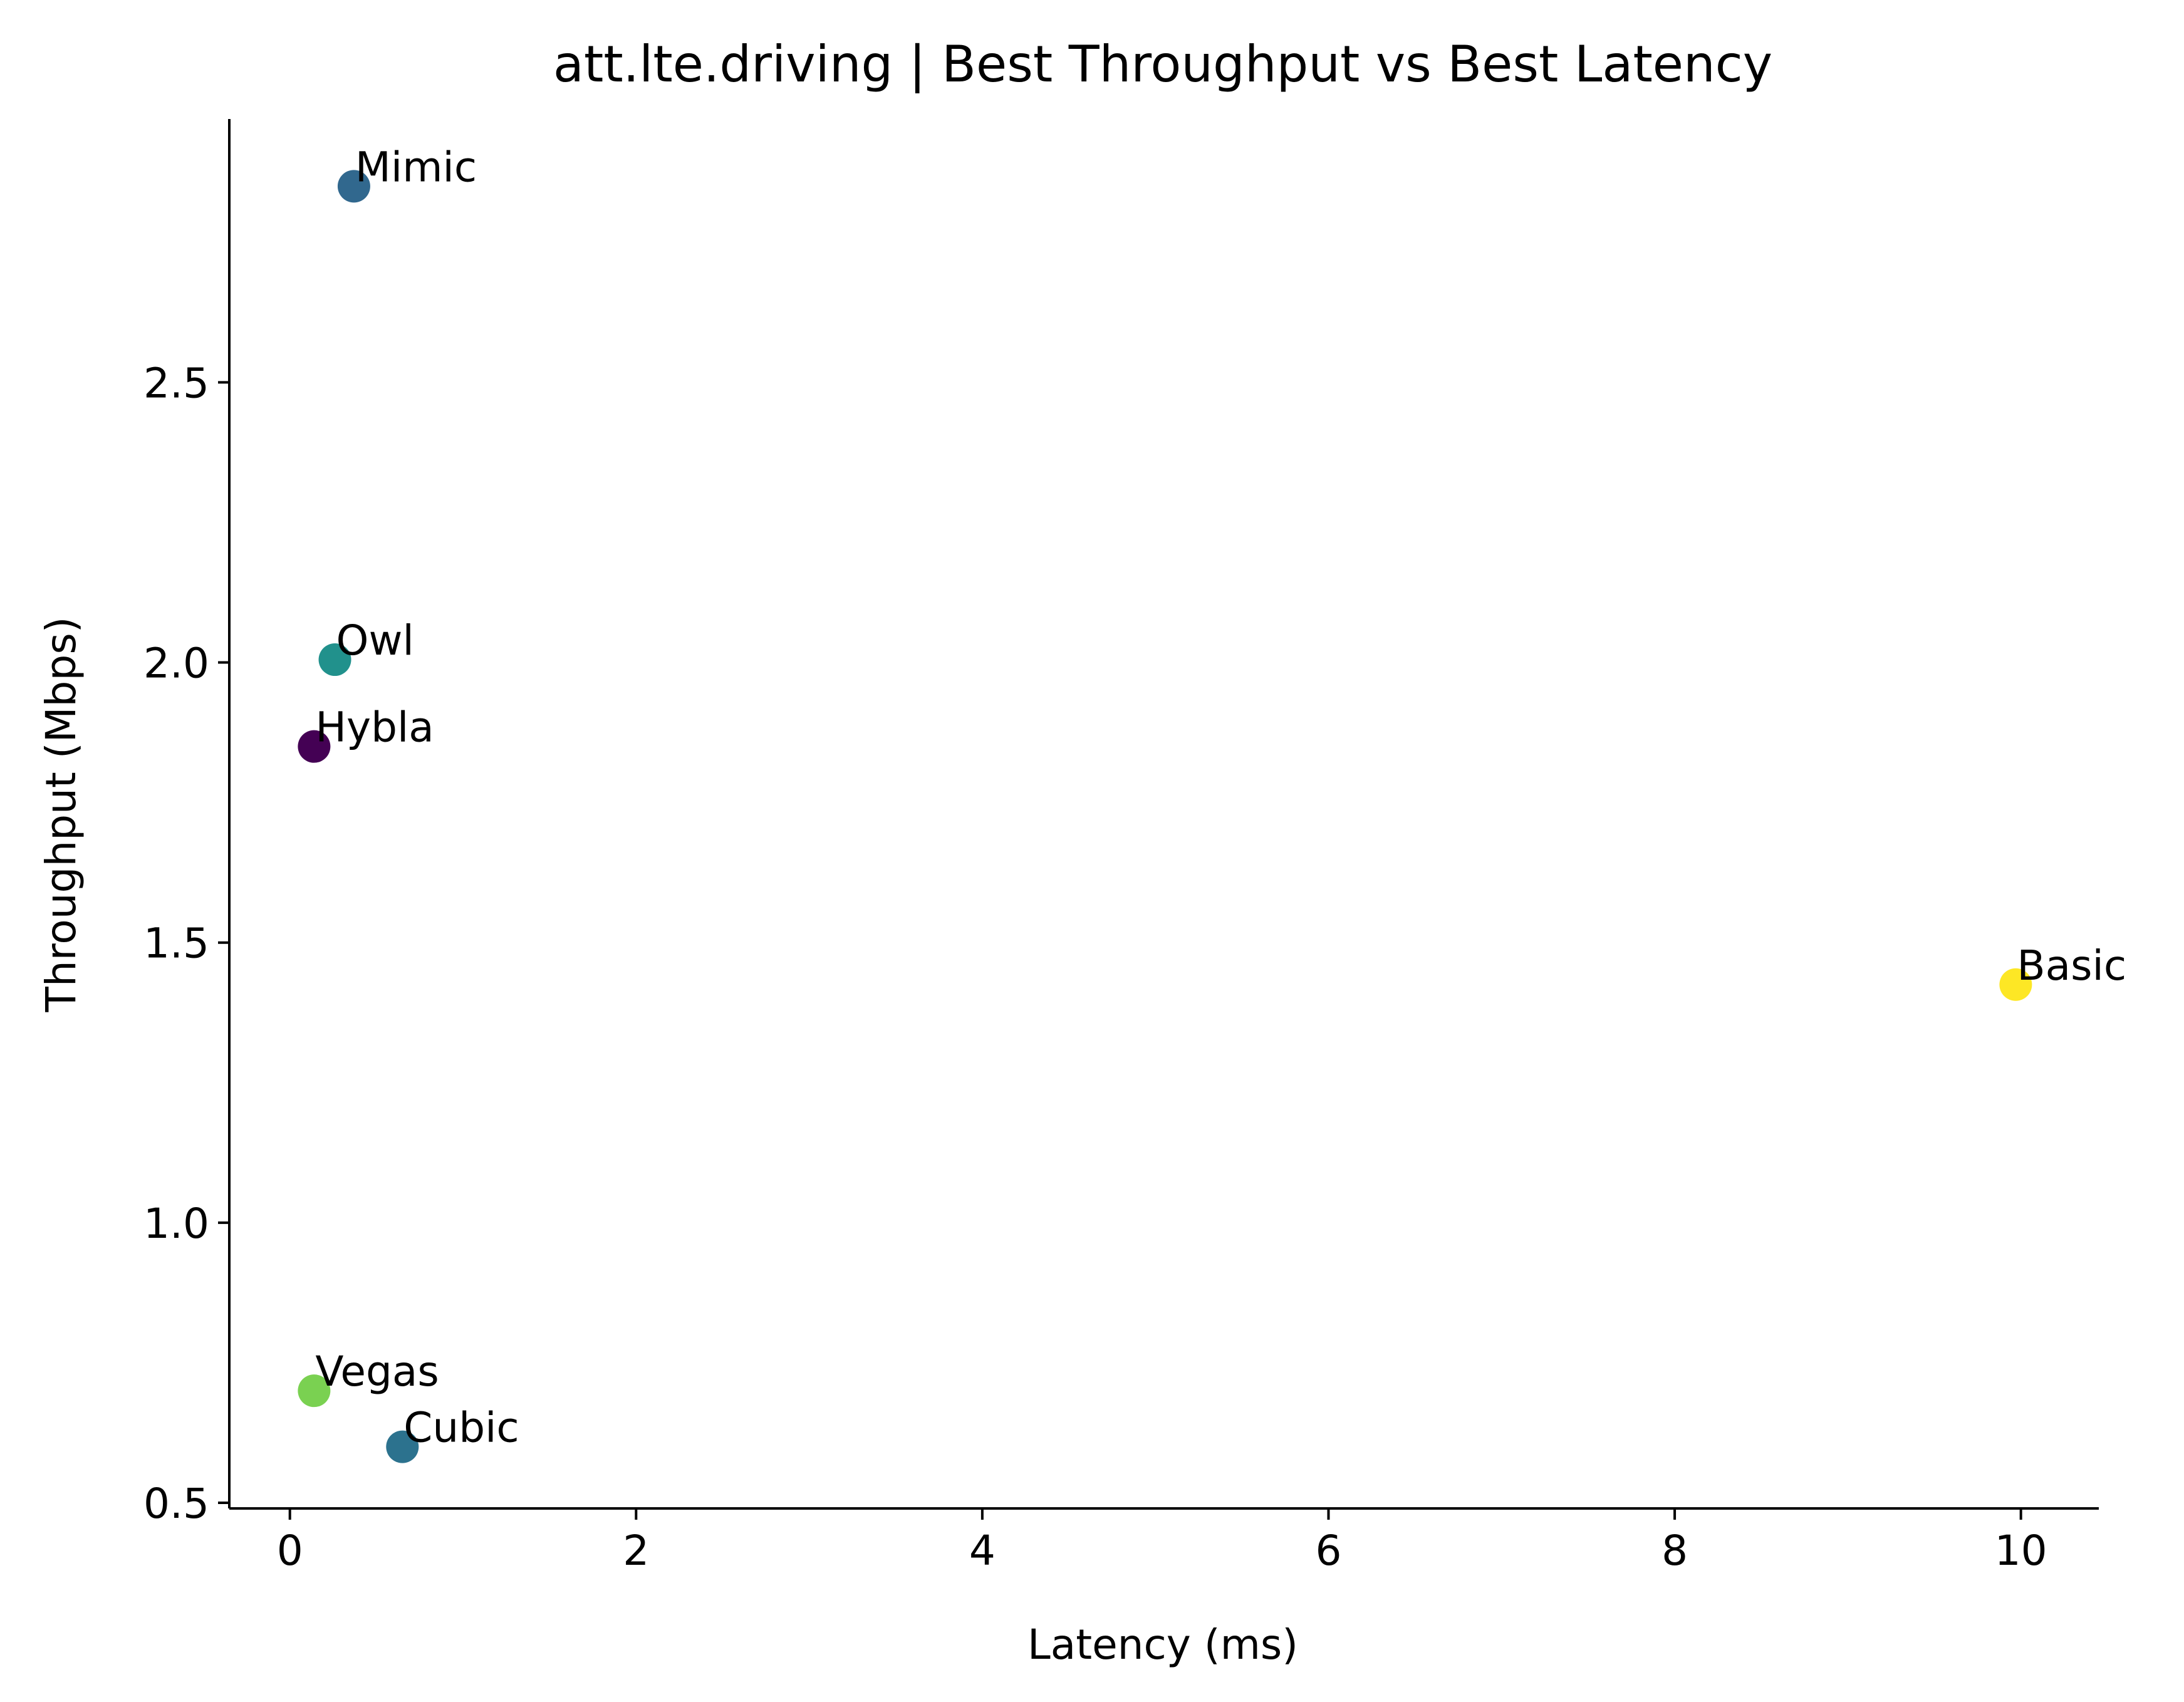  Describe the element at coordinates (2016, 984) in the screenshot. I see `data-point-basic` at that location.